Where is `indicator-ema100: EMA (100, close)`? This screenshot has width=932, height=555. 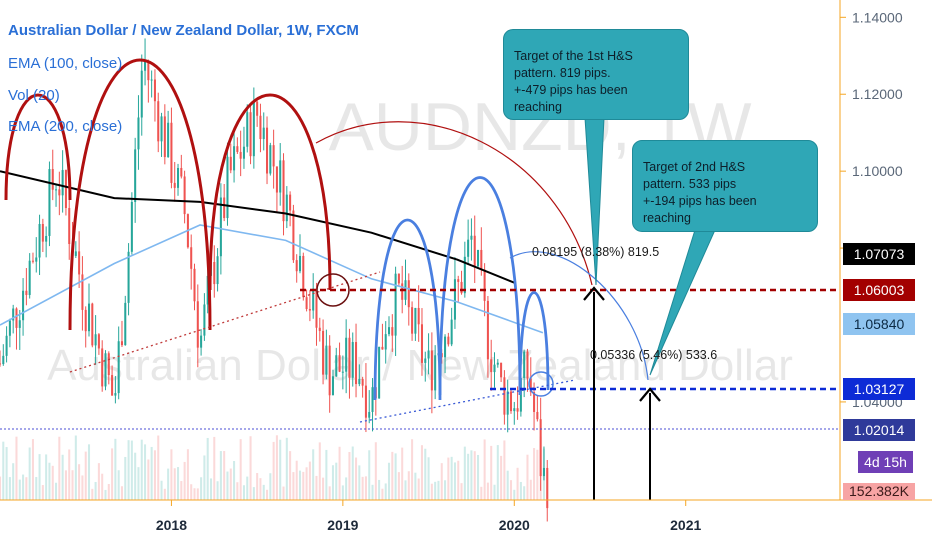
indicator-ema100: EMA (100, close) is located at coordinates (65, 63).